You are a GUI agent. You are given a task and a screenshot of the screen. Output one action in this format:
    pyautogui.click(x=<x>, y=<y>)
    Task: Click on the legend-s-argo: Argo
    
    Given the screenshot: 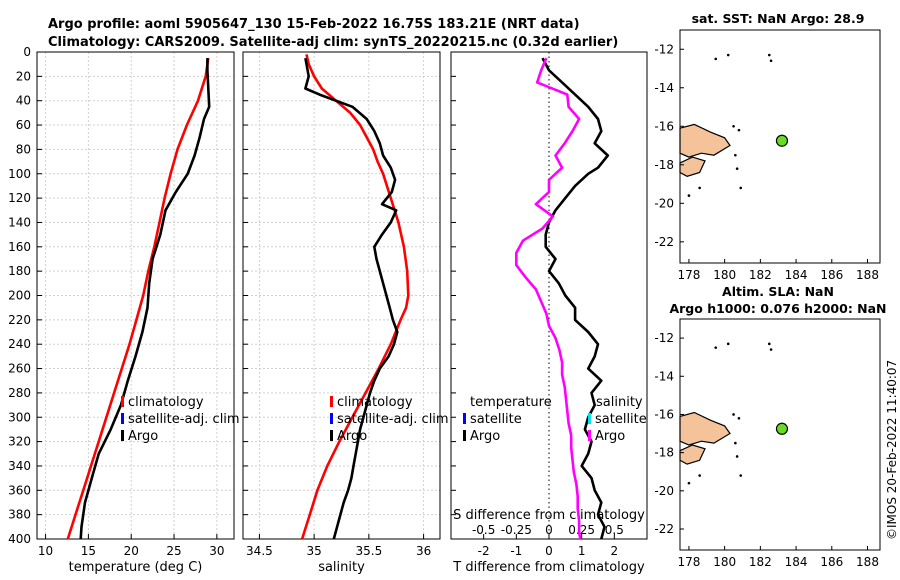 What is the action you would take?
    pyautogui.click(x=610, y=436)
    